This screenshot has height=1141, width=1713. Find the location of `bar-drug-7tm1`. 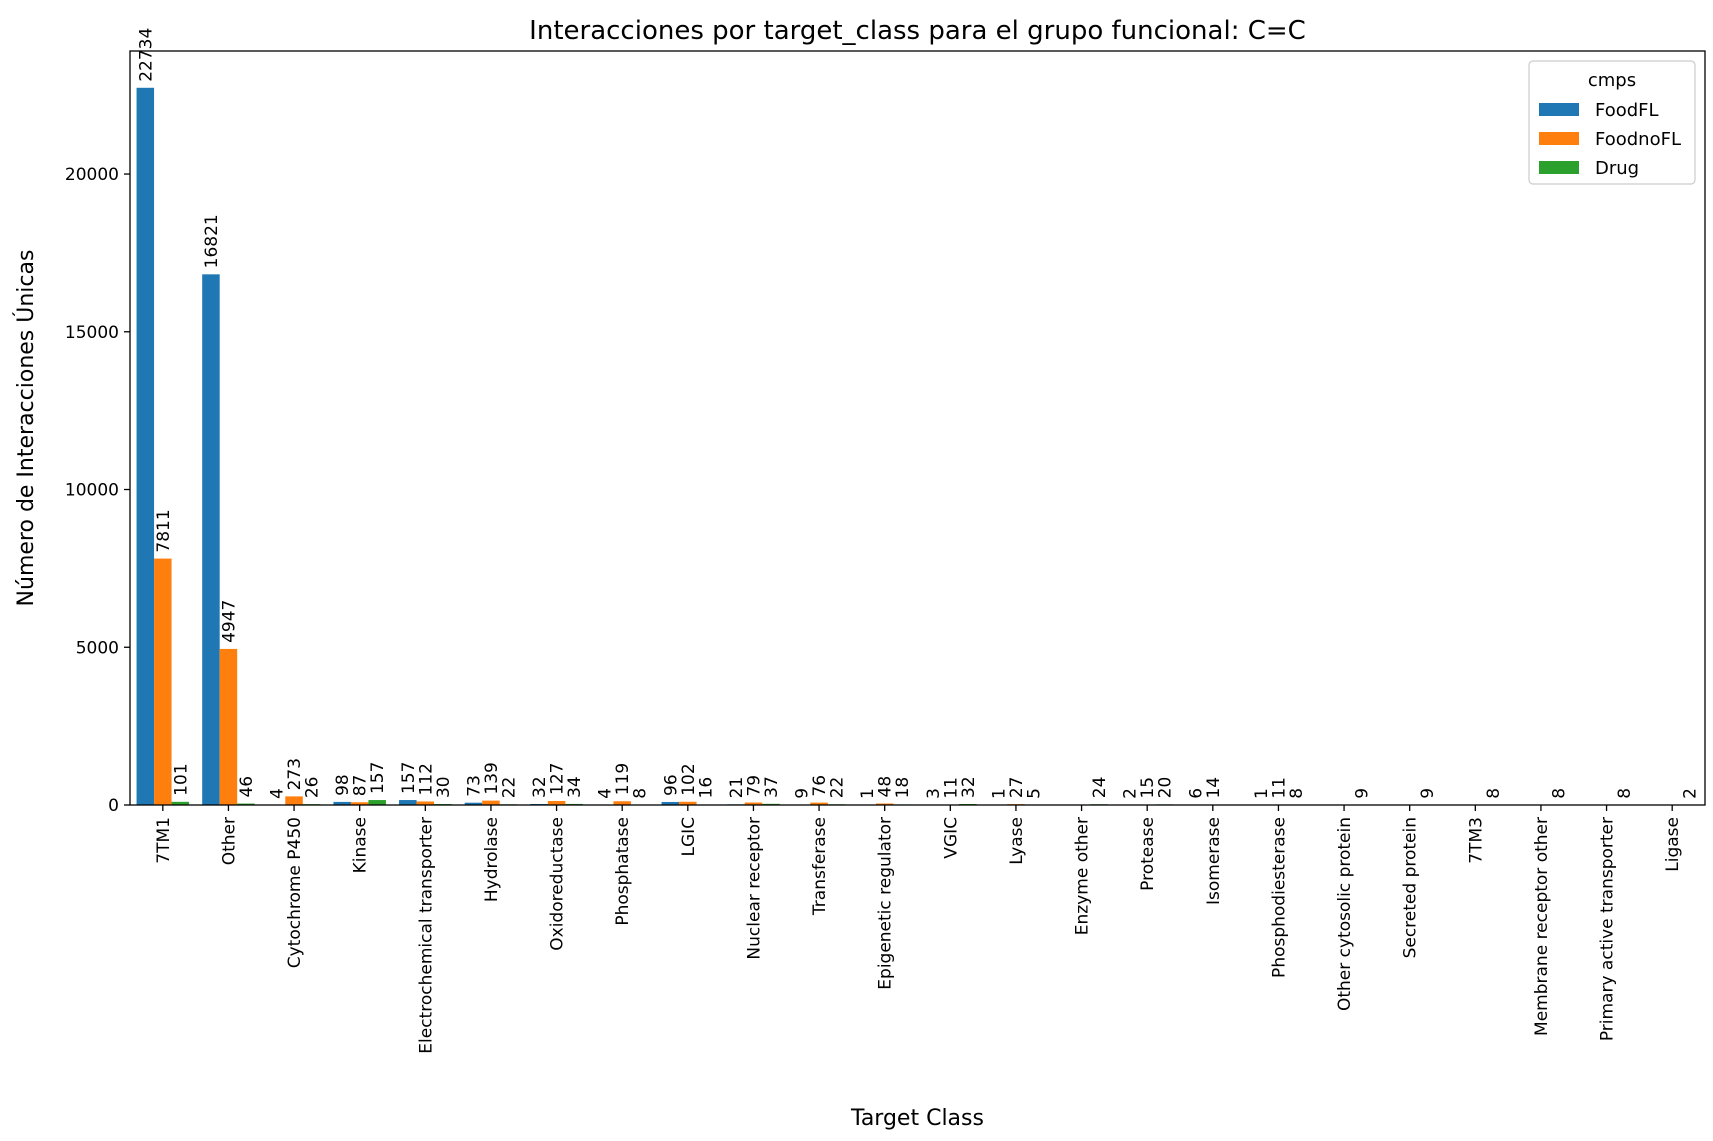

bar-drug-7tm1 is located at coordinates (180, 803).